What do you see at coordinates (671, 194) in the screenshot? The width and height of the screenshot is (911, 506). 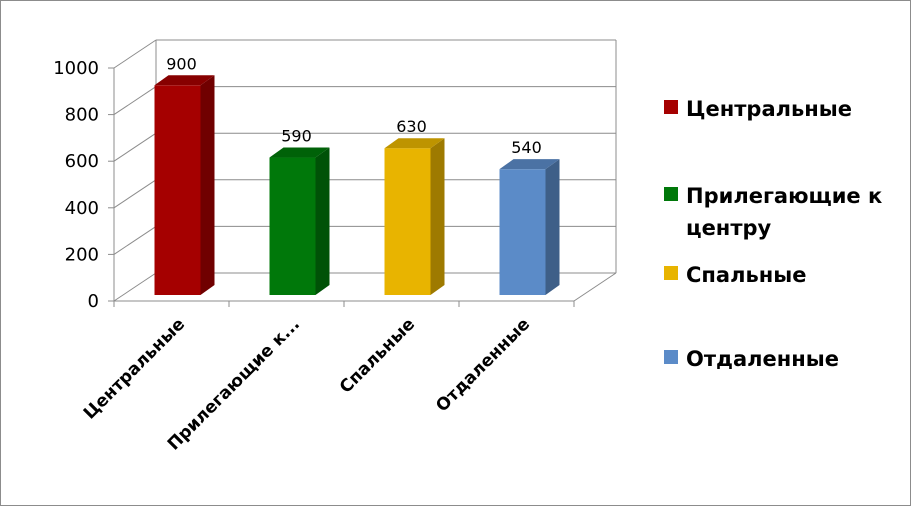 I see `legend-swatch-adjacent` at bounding box center [671, 194].